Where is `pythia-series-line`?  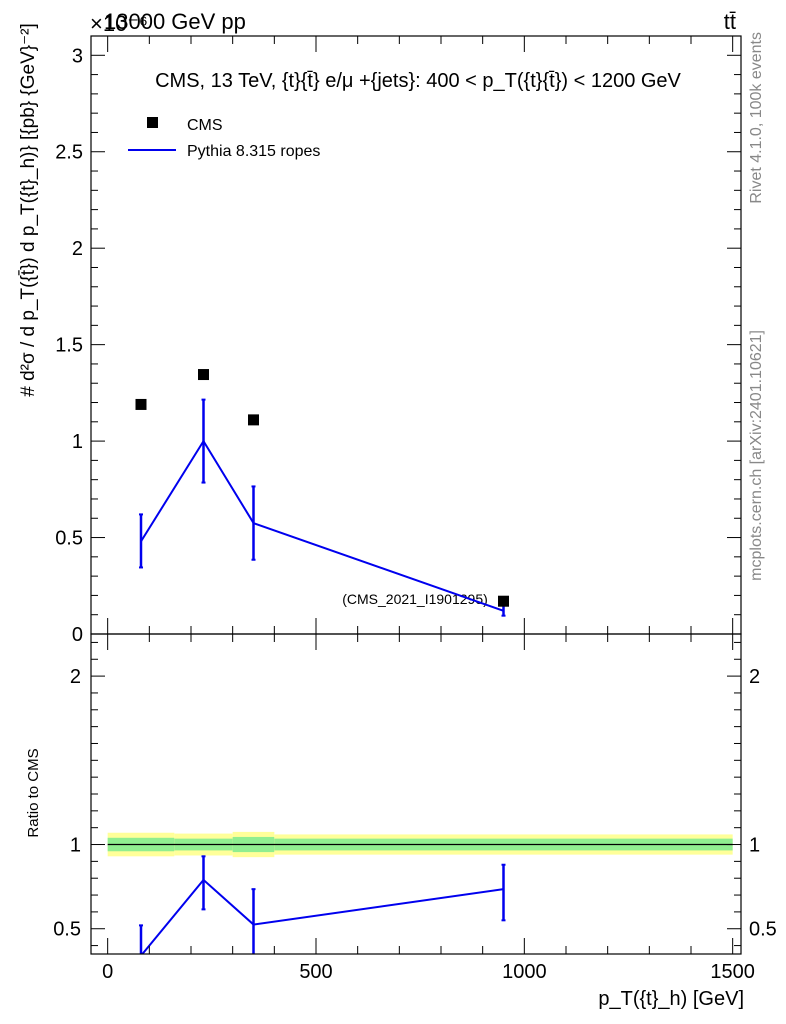
pythia-series-line is located at coordinates (322, 525).